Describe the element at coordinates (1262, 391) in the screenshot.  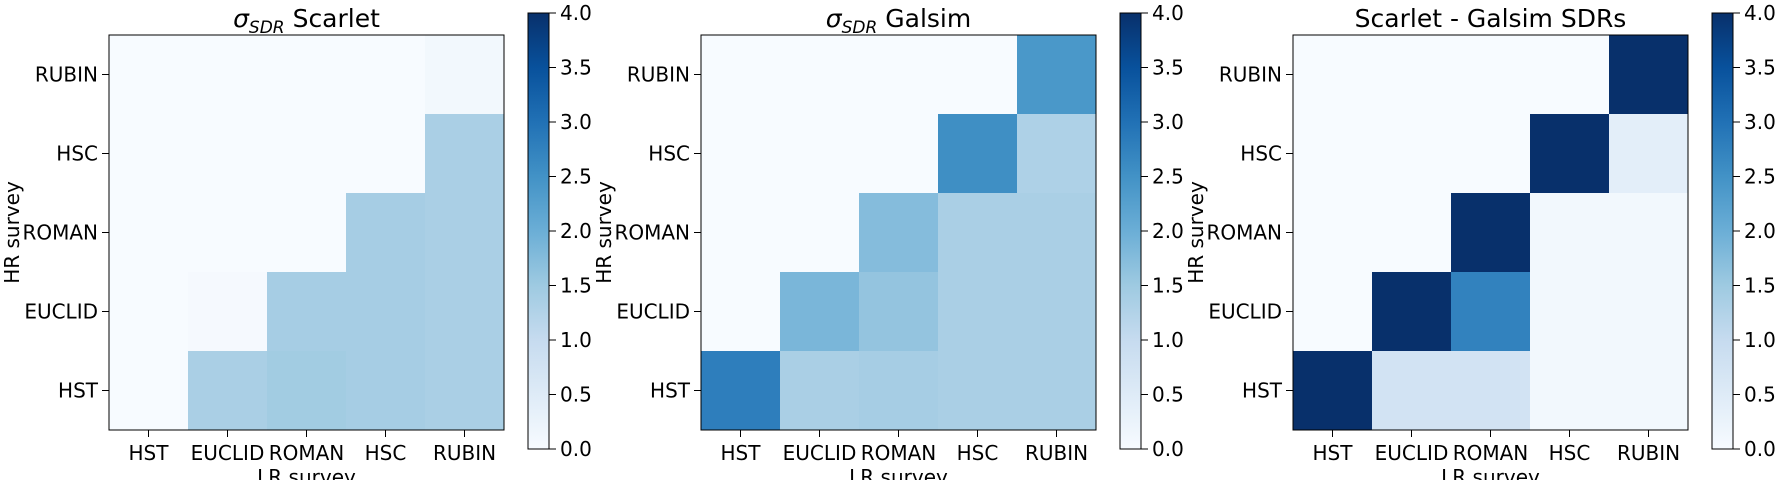
I see `y-tick-label: HST` at that location.